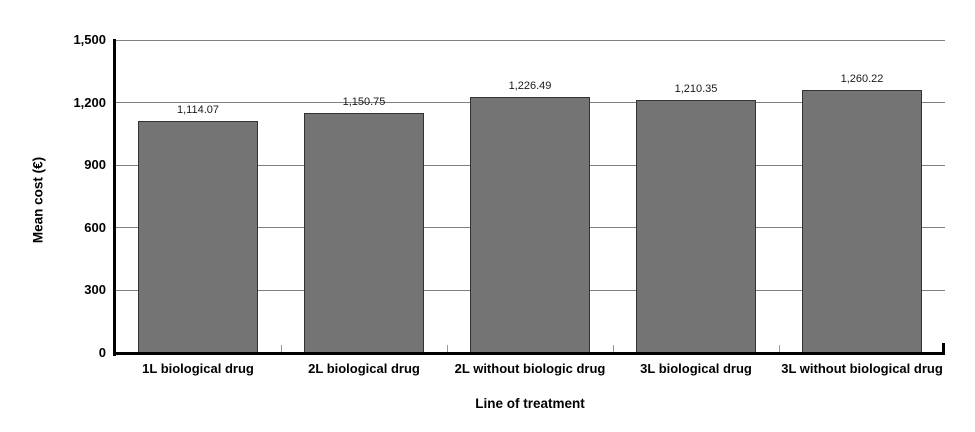  What do you see at coordinates (89, 102) in the screenshot?
I see `y-tick-label: 1,200` at bounding box center [89, 102].